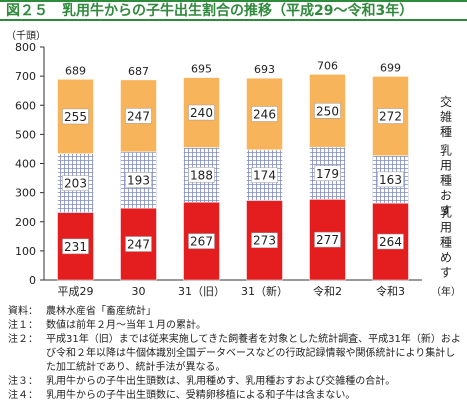  Describe the element at coordinates (446, 243) in the screenshot. I see `legend-label: 乳用種めす` at that location.